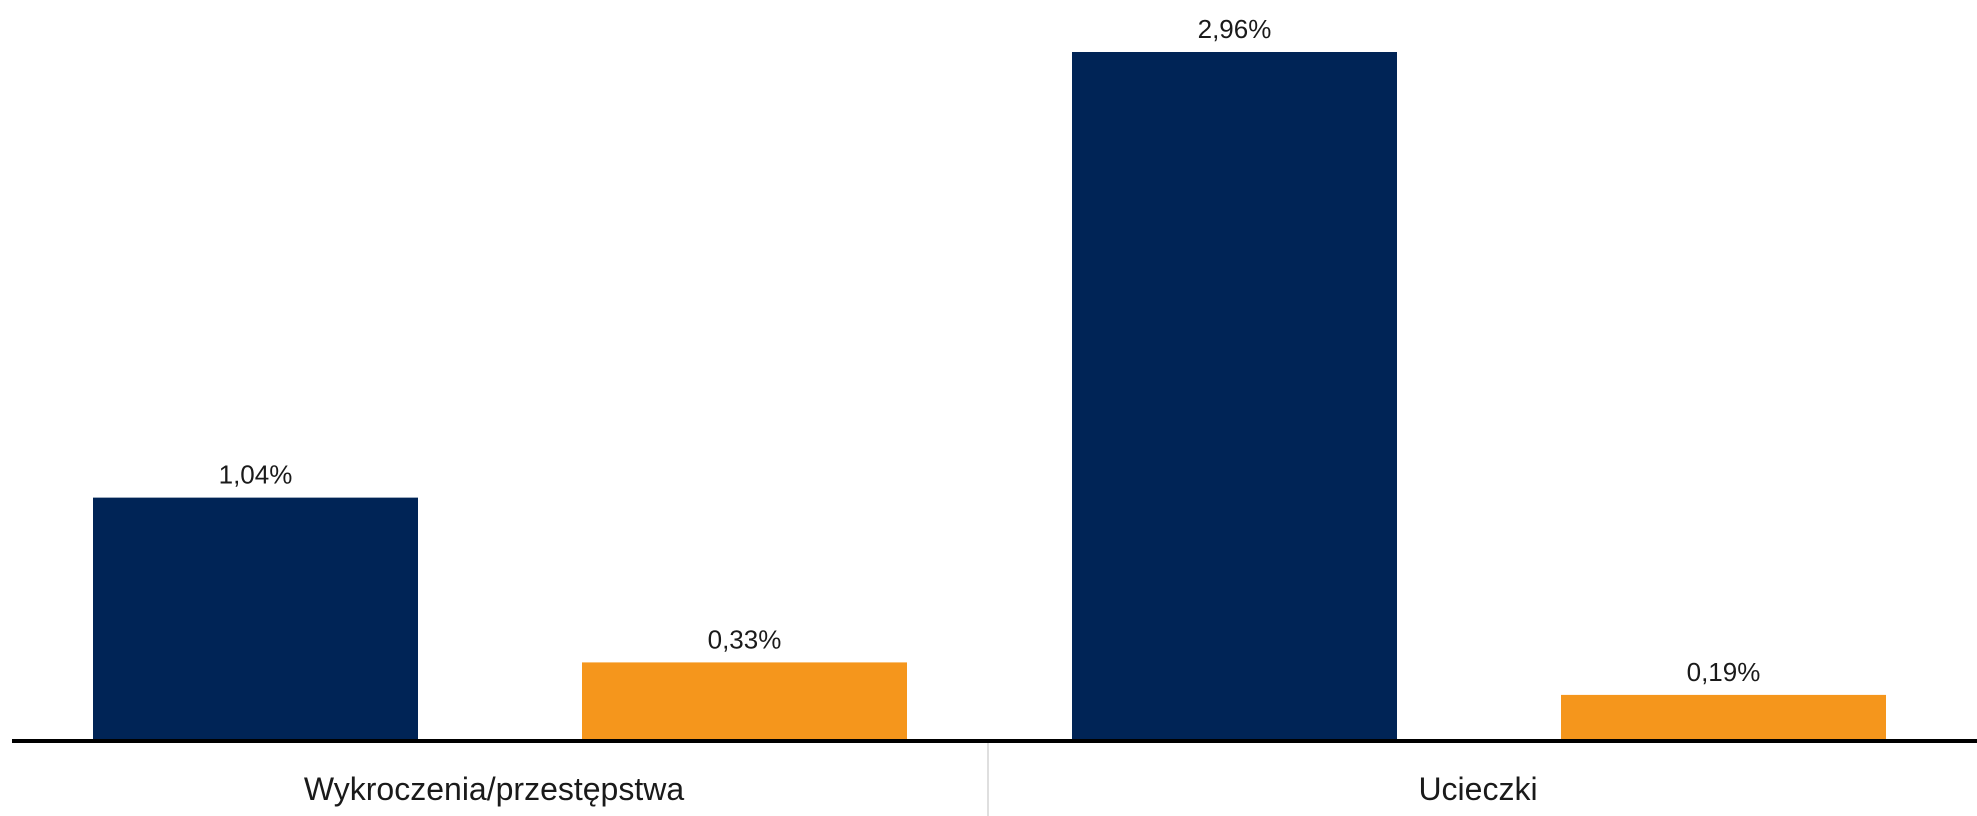 The image size is (1977, 816). I want to click on data-label-navy-2: 2,96%, so click(1235, 29).